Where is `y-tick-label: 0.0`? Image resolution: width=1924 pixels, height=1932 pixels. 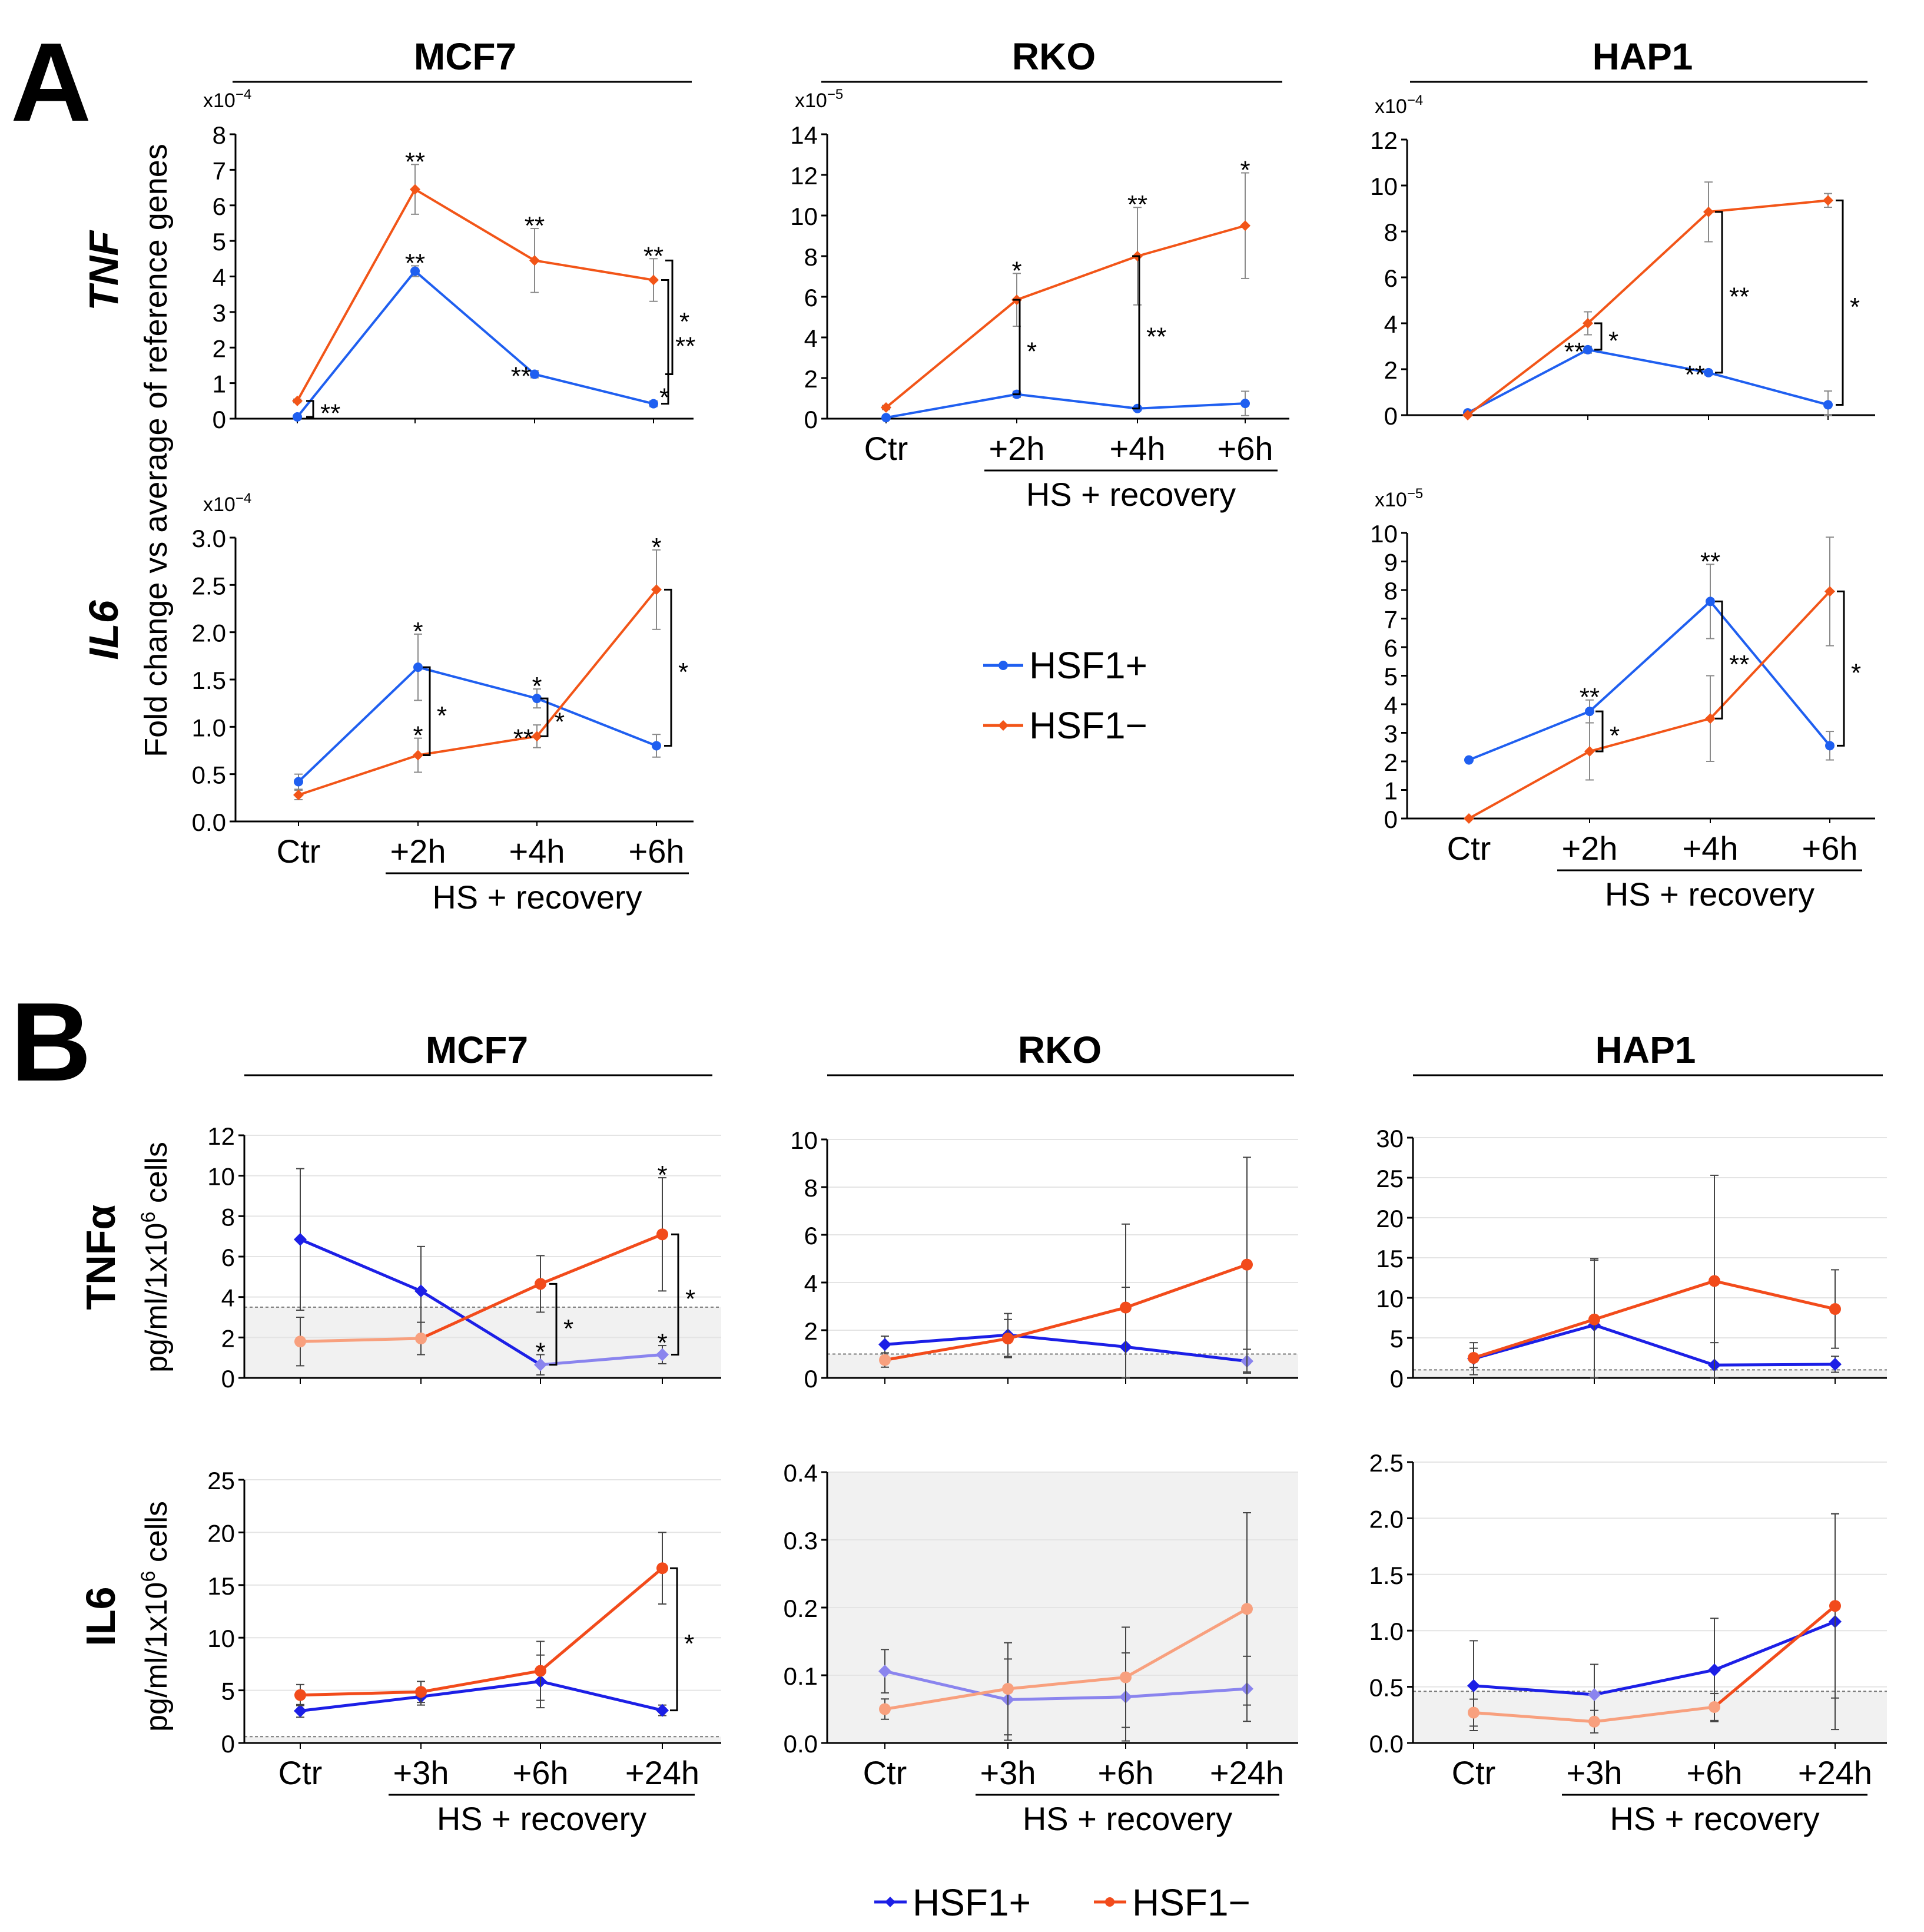 y-tick-label: 0.0 is located at coordinates (801, 1744).